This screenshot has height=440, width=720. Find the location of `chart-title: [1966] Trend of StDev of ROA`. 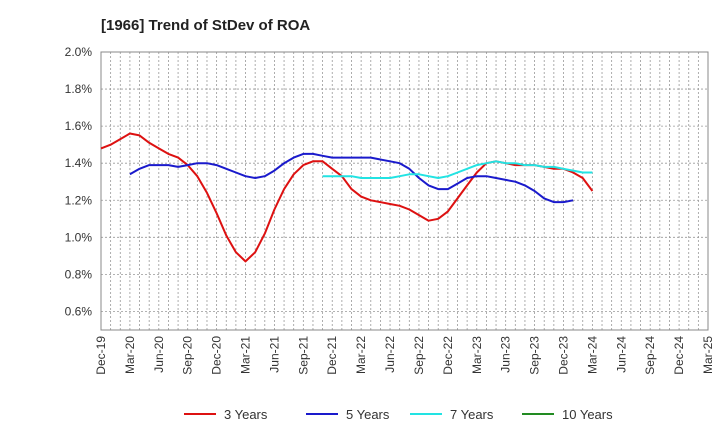

chart-title: [1966] Trend of StDev of ROA is located at coordinates (205, 25).